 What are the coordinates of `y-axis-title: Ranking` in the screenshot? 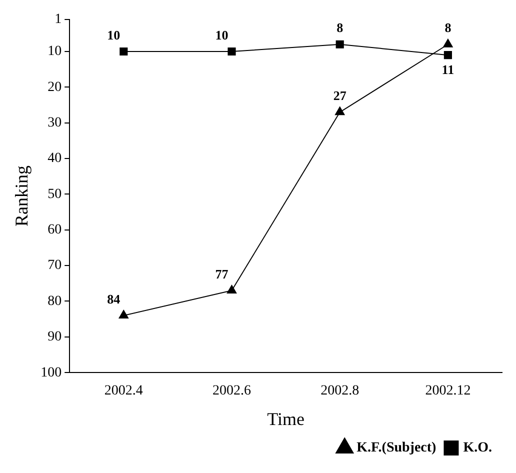 It's located at (22, 196).